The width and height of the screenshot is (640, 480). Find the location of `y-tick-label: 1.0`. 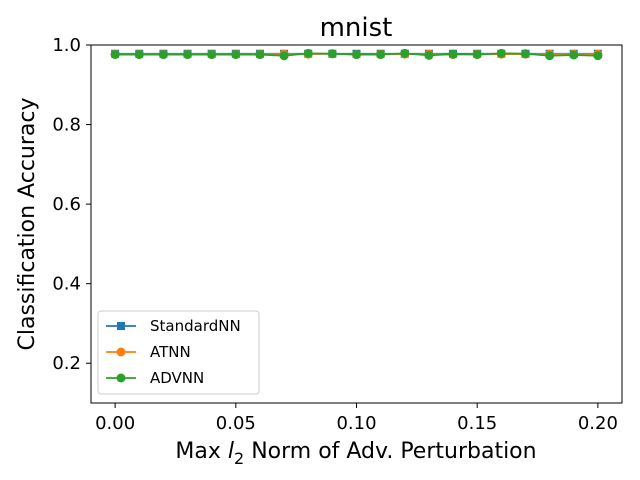

y-tick-label: 1.0 is located at coordinates (66, 45).